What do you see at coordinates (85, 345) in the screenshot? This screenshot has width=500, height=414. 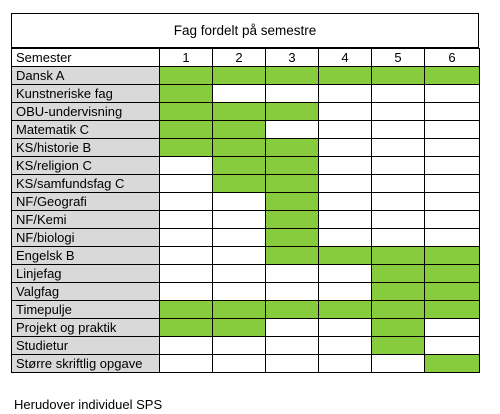 I see `subject-label: Studietur` at bounding box center [85, 345].